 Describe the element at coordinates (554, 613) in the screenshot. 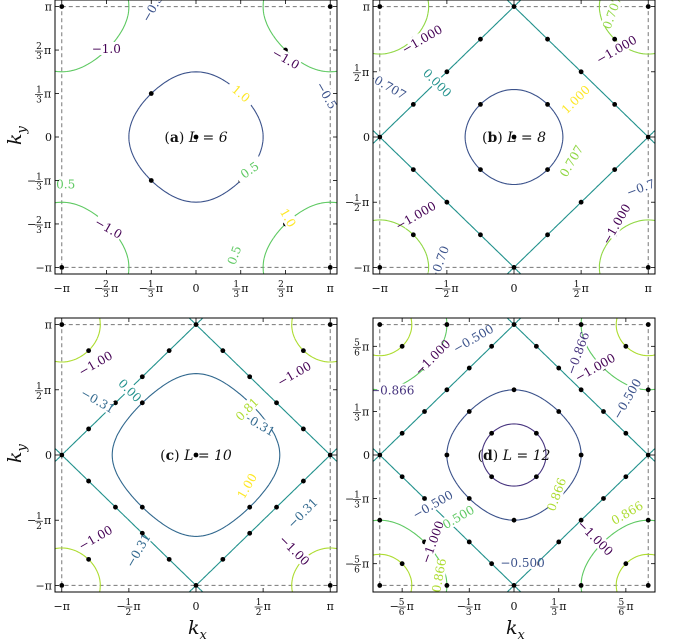

I see `x-tick-label-den: 3` at that location.